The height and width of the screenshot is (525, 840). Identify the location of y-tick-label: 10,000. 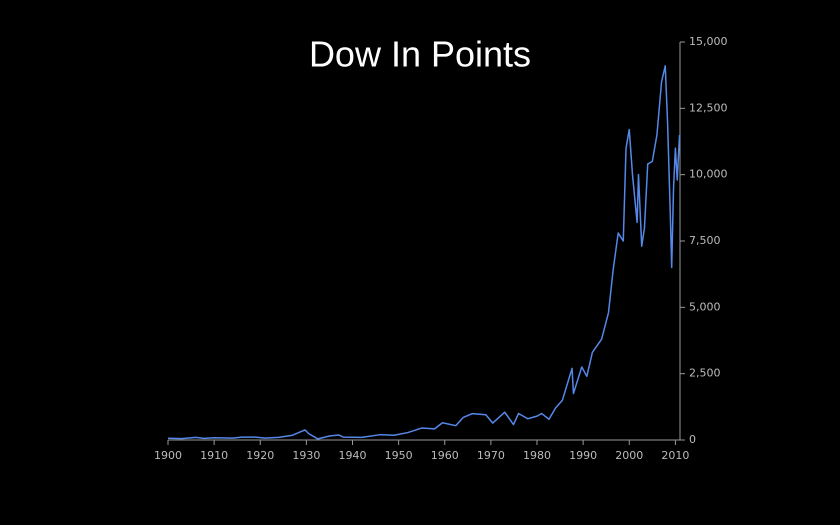
(708, 174).